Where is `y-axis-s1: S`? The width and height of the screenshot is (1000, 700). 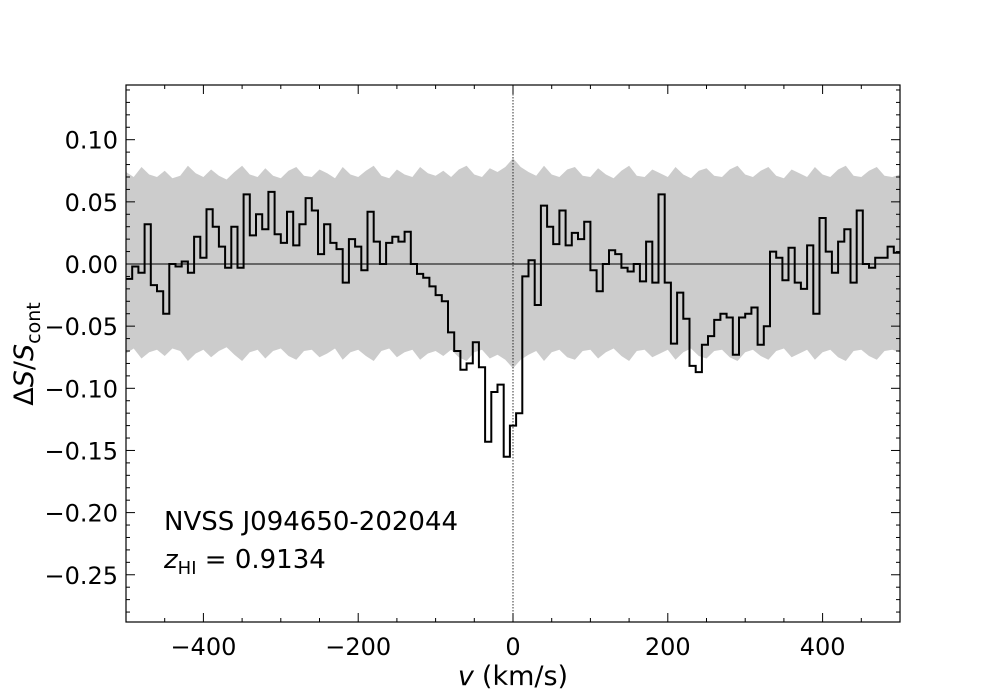 y-axis-s1: S is located at coordinates (24, 378).